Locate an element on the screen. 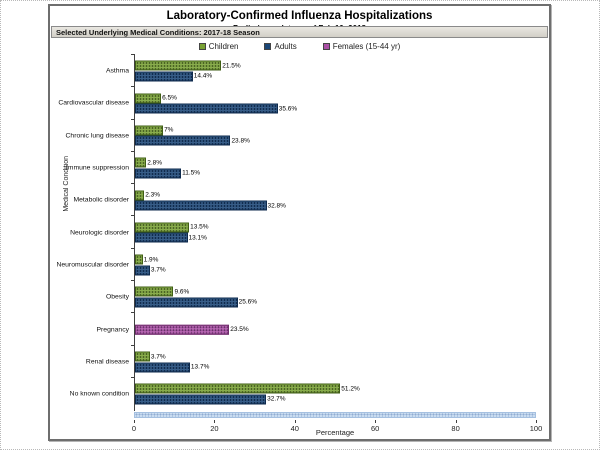 The width and height of the screenshot is (600, 450). bar-wrap: 6.5% is located at coordinates (335, 98).